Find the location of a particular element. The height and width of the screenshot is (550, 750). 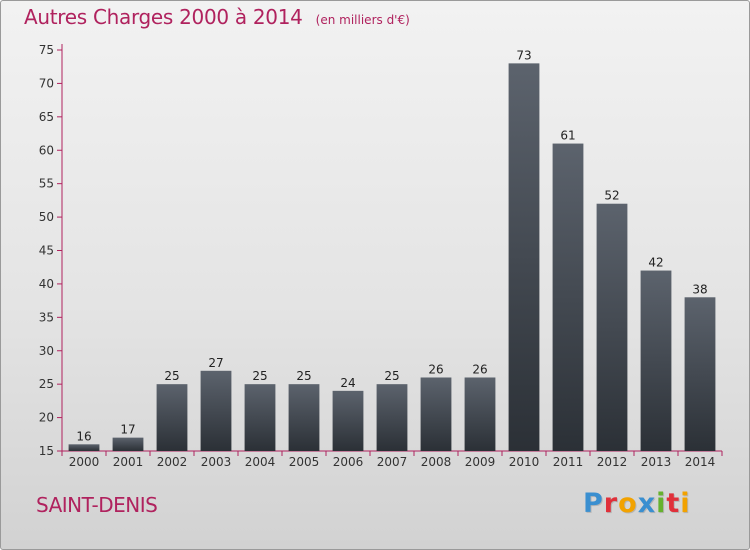

y-tick-label: 40 is located at coordinates (46, 284).